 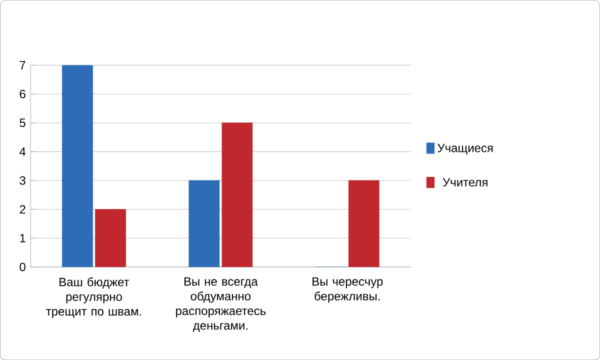 What do you see at coordinates (23, 180) in the screenshot?
I see `y-tick-label: 3` at bounding box center [23, 180].